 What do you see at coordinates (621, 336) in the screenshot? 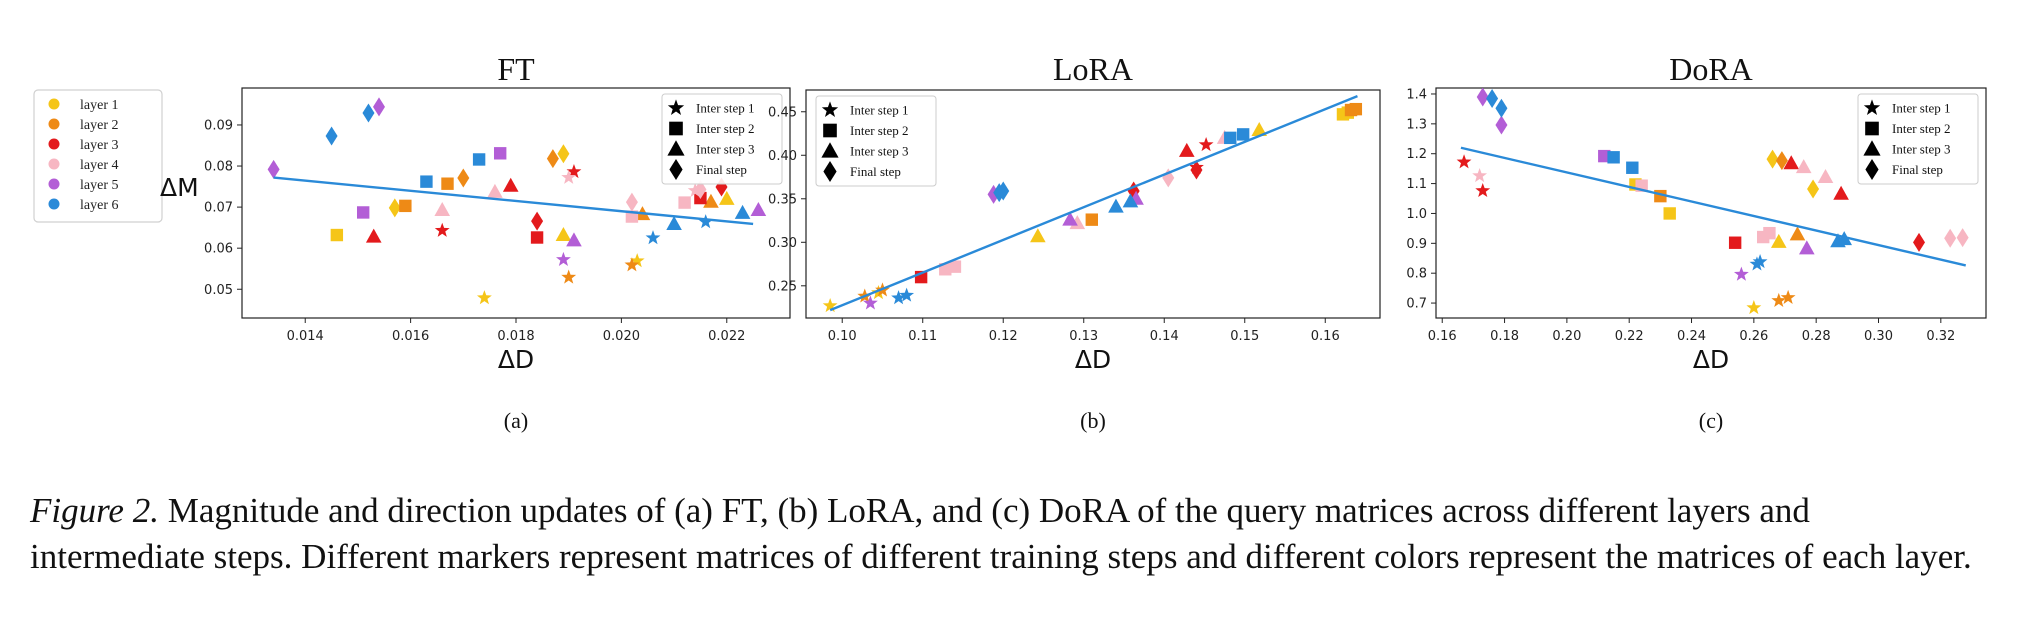
I see `x-tick-label: 0.020` at bounding box center [621, 336].